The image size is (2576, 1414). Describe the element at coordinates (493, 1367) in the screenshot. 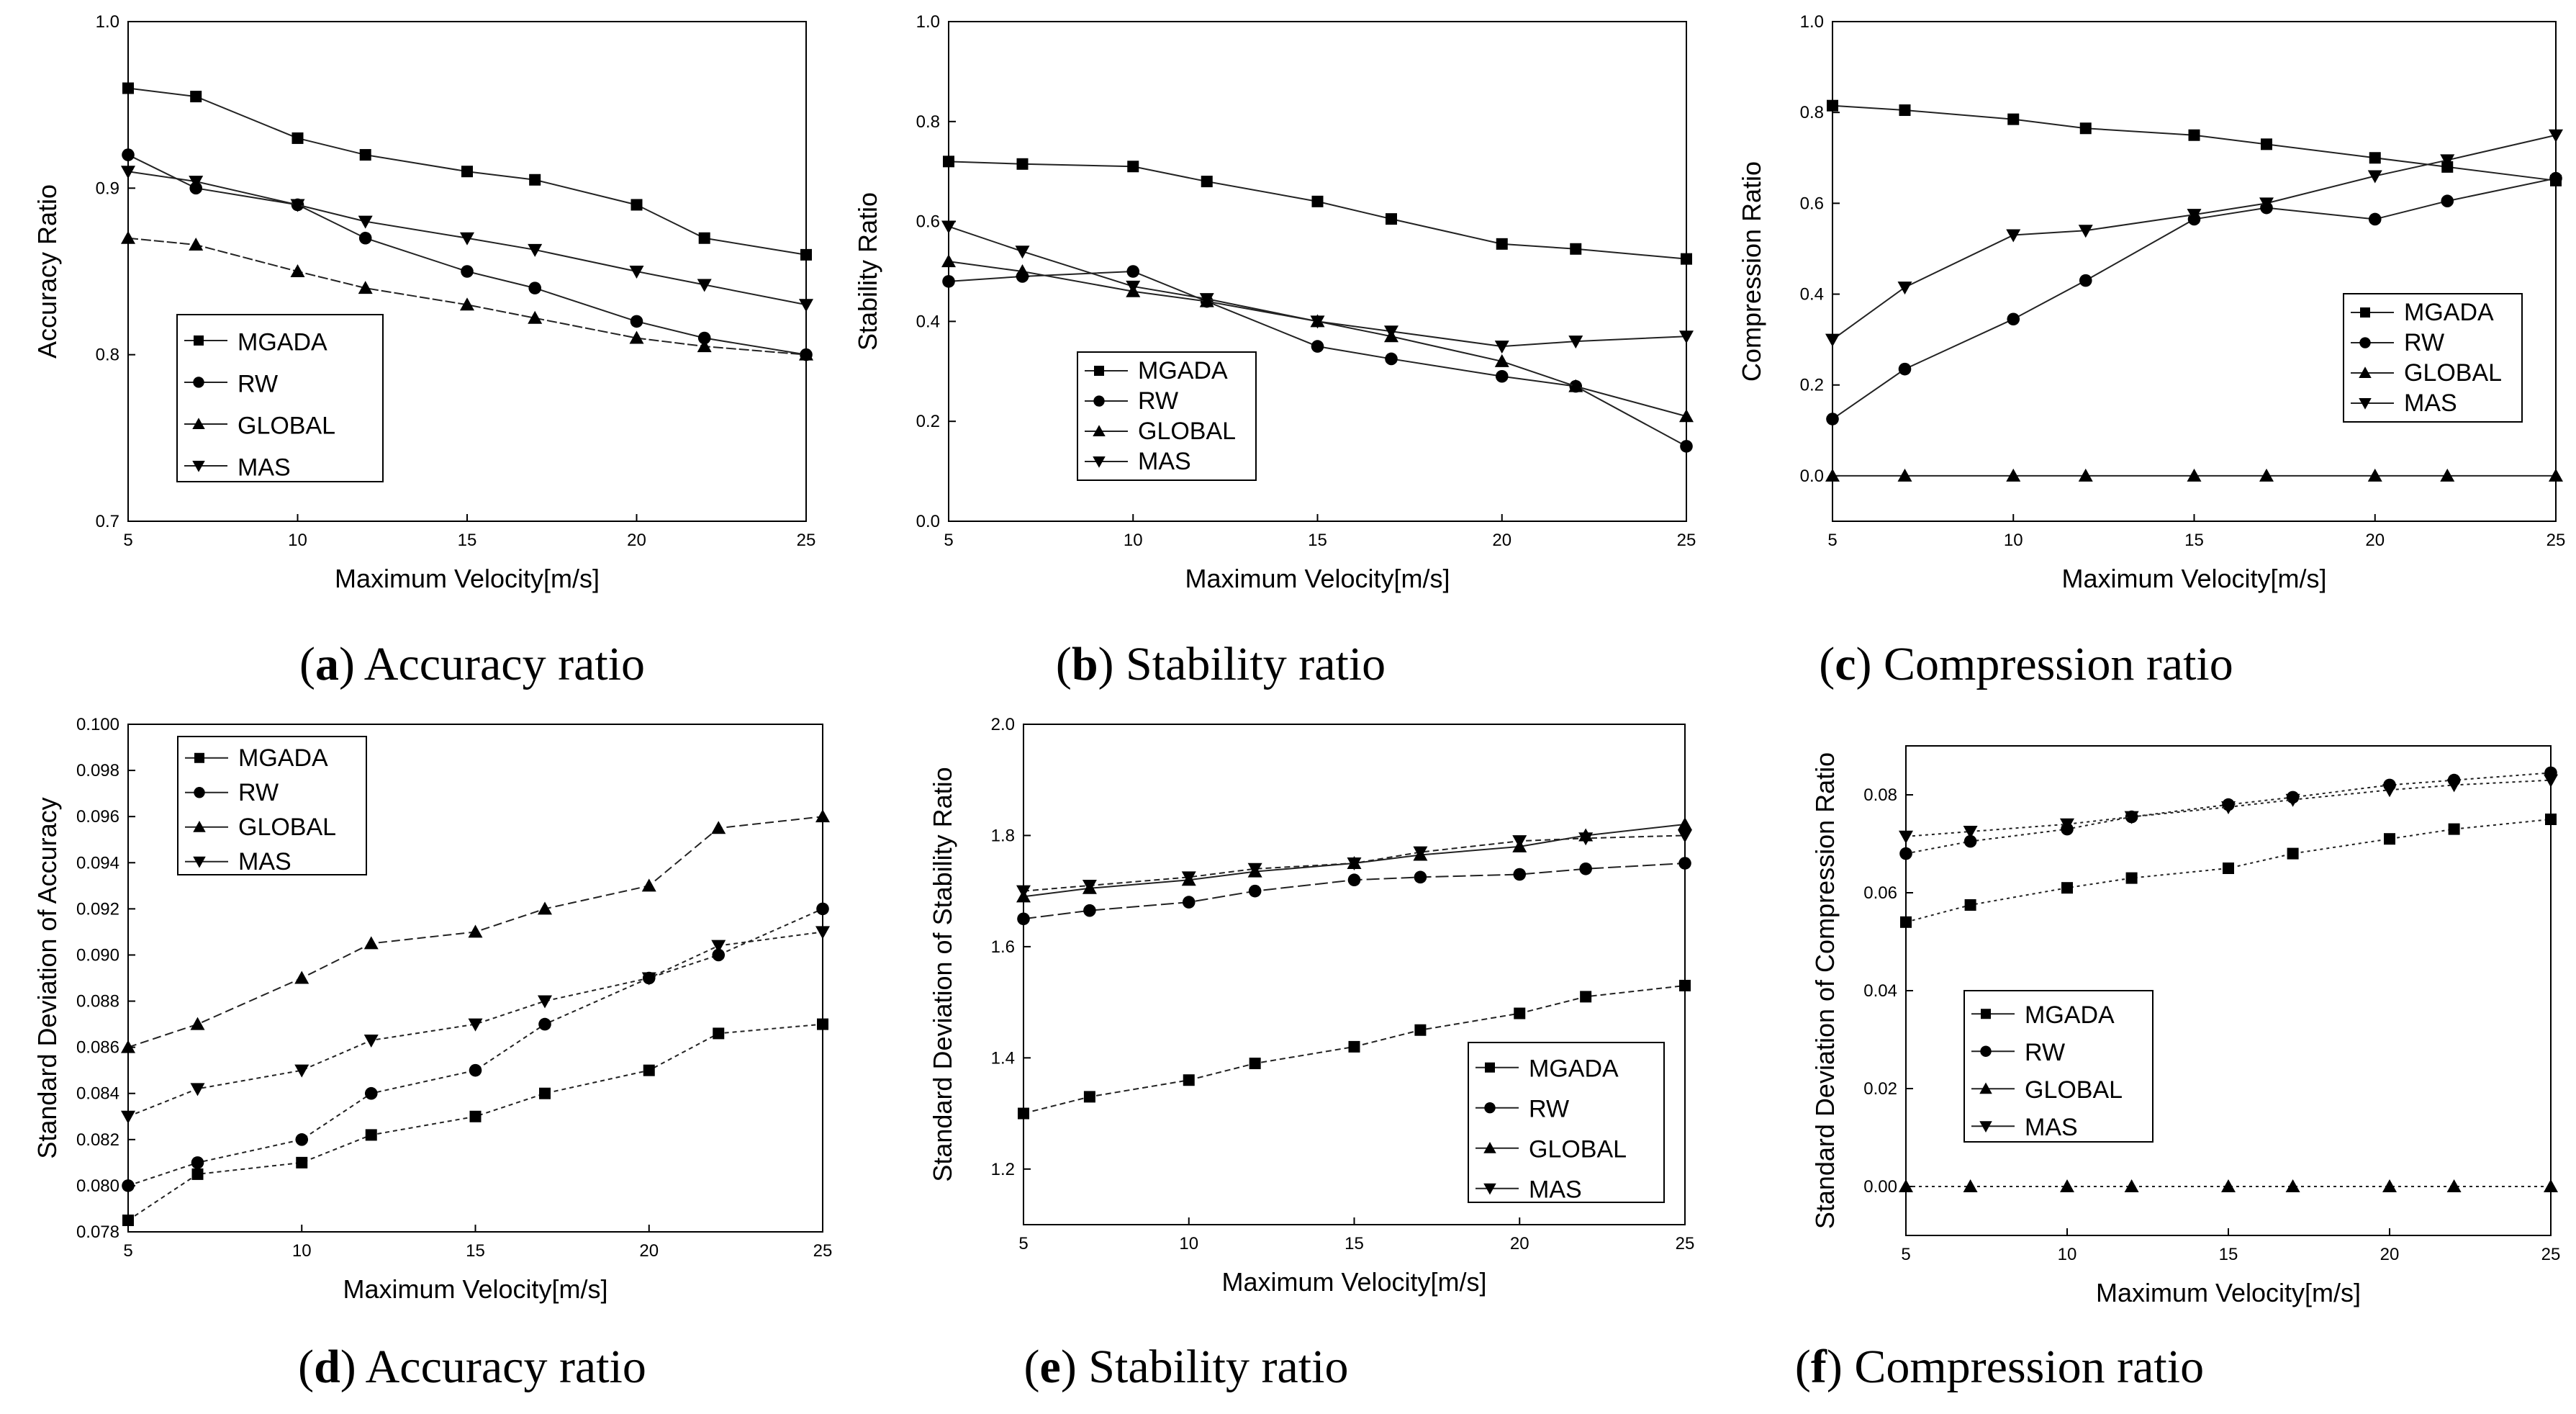

I see `caption-text: ) Accuracy ratio` at that location.